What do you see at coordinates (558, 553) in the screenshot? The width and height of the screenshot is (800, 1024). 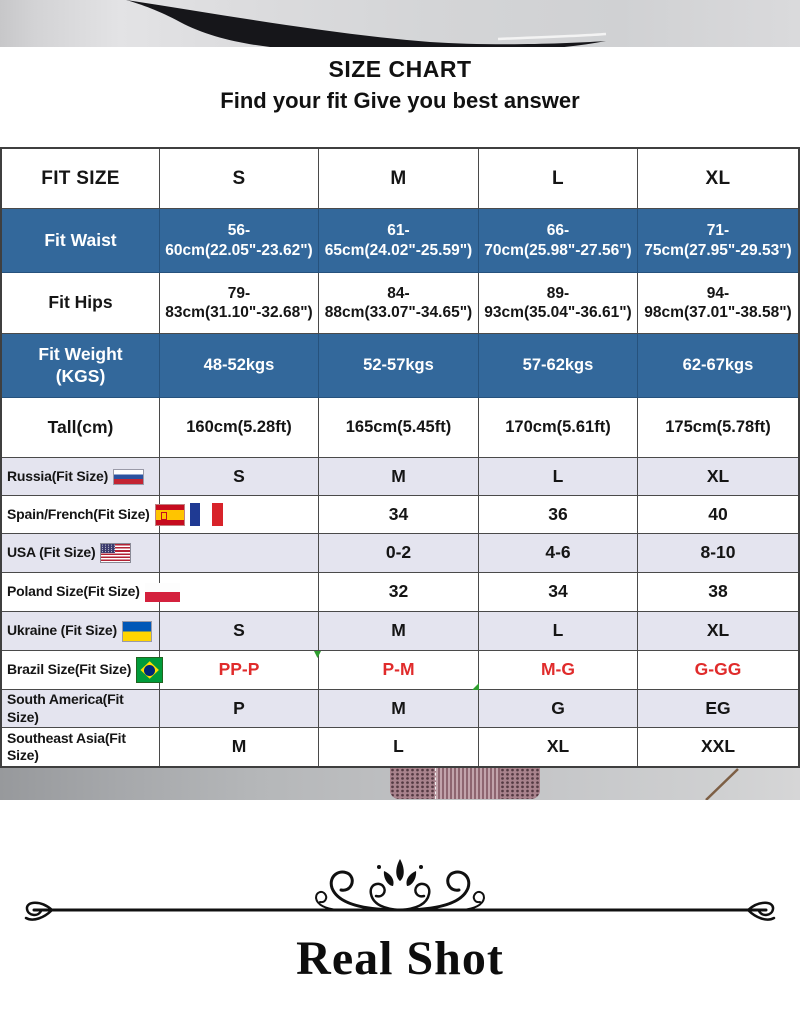 I see `table-cell: 4-6` at bounding box center [558, 553].